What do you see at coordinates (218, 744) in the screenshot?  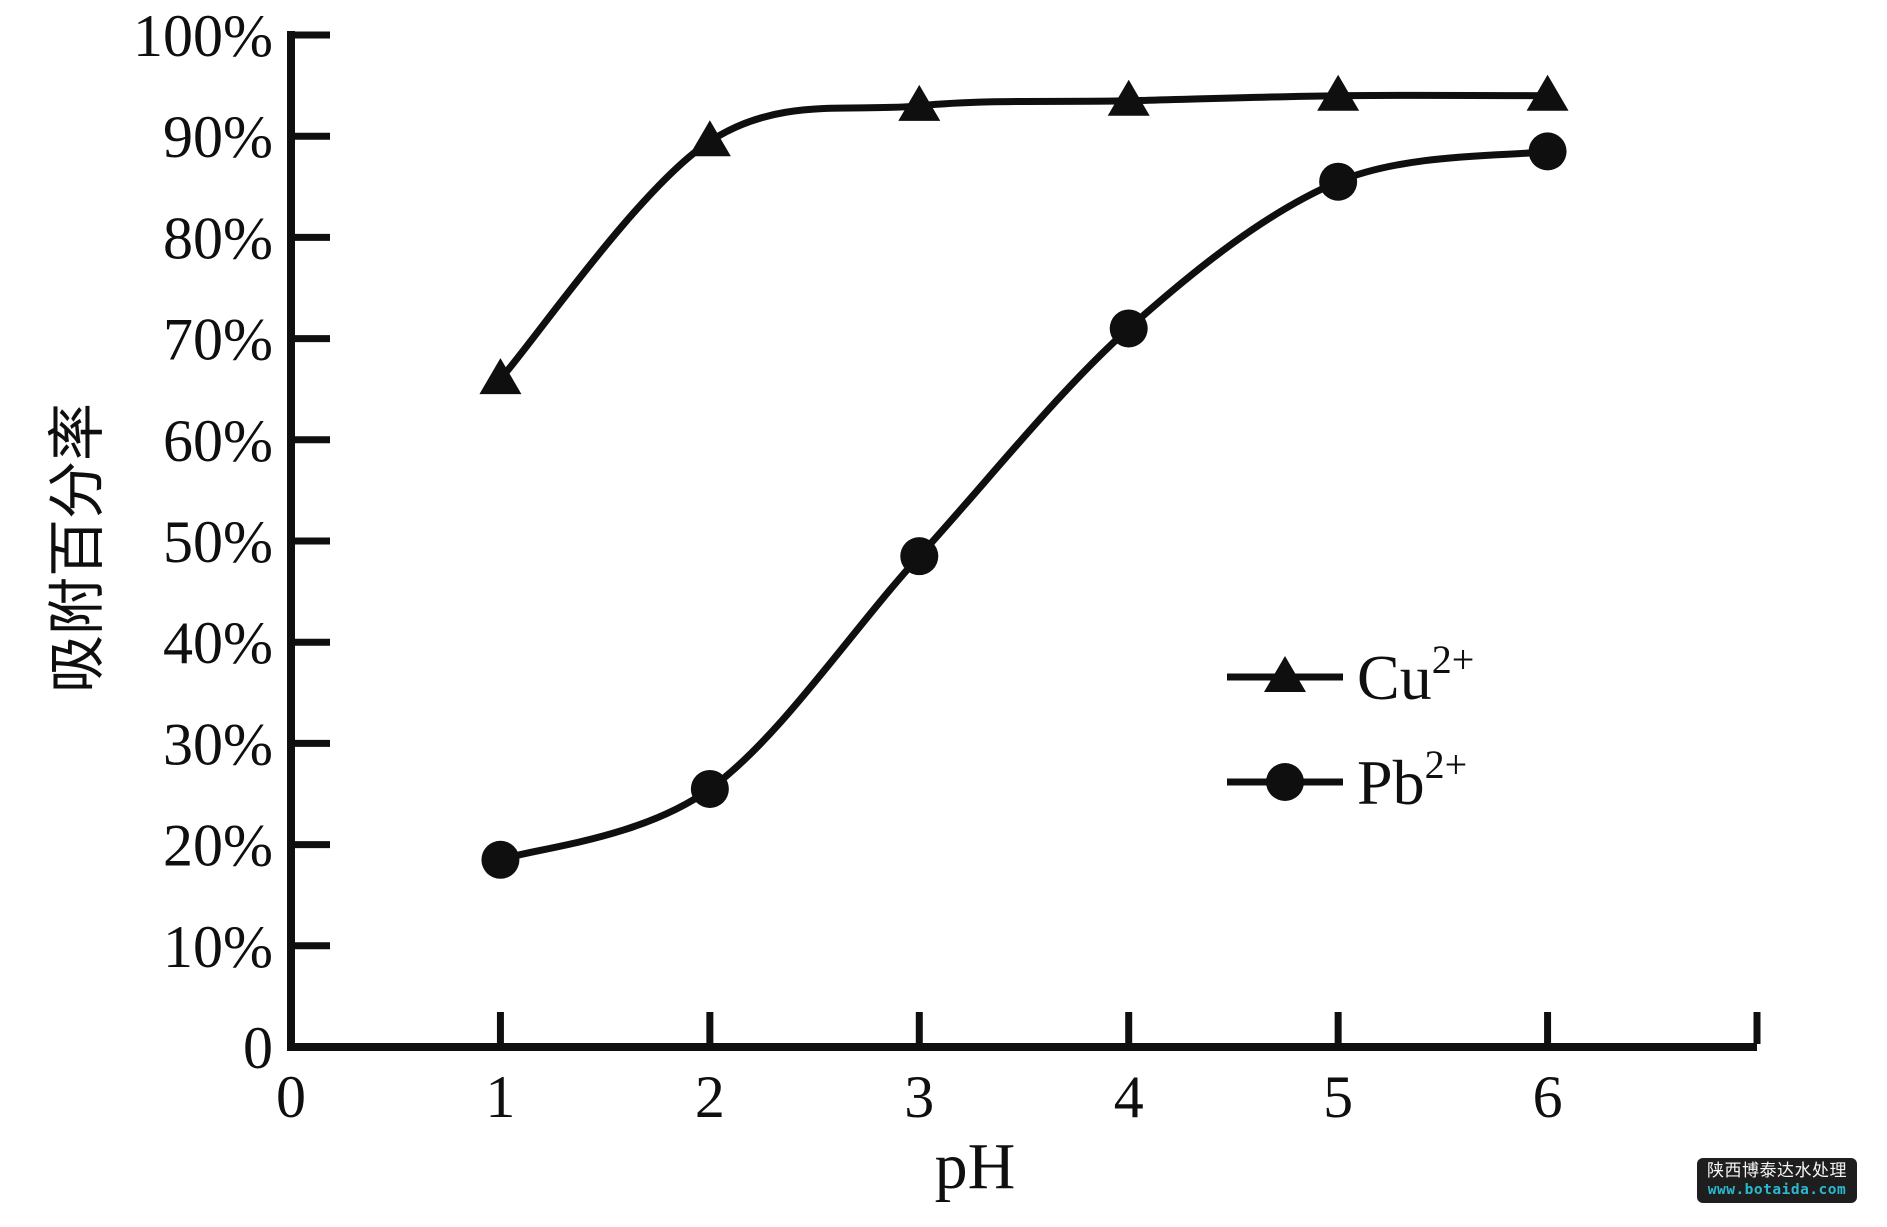 I see `y-tick-label: 30%` at bounding box center [218, 744].